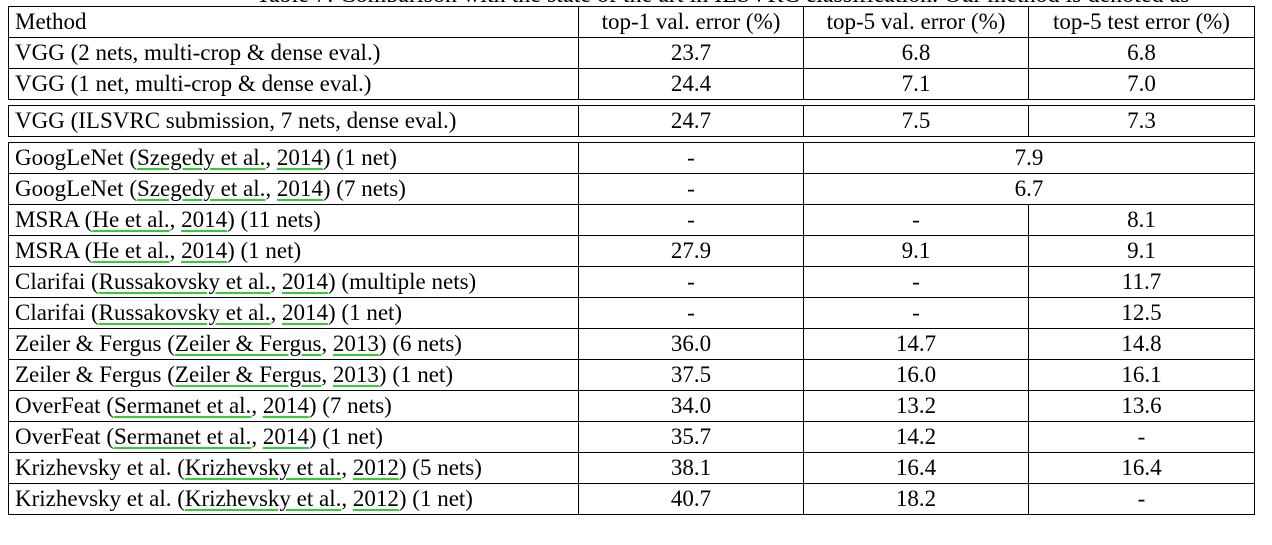  What do you see at coordinates (1141, 220) in the screenshot?
I see `top5-test-cell: 8.1` at bounding box center [1141, 220].